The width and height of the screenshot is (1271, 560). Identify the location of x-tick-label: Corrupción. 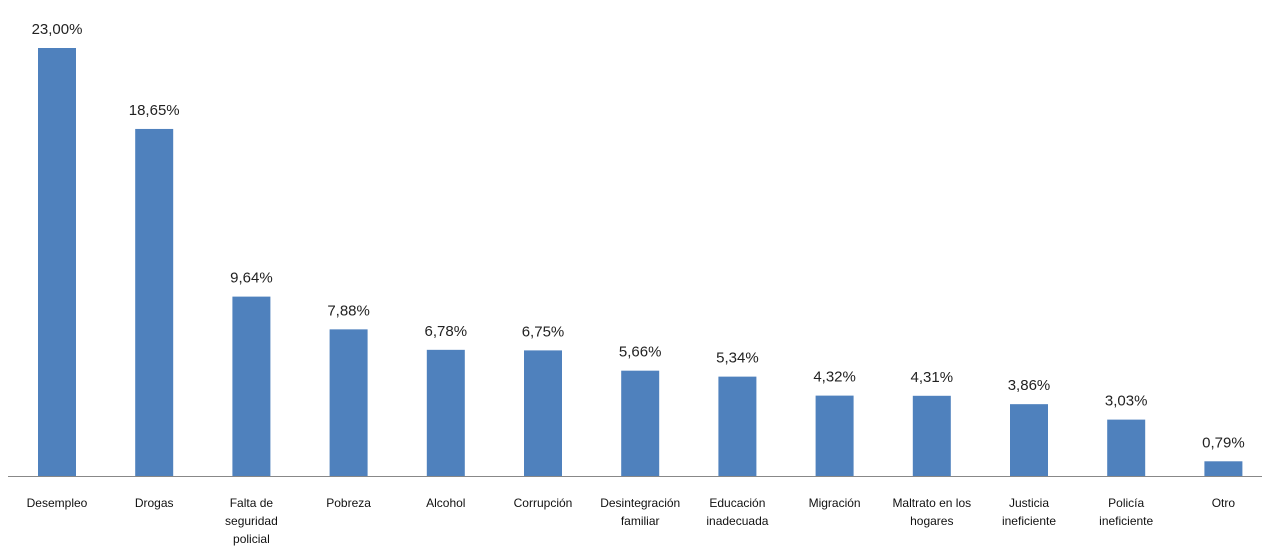
(543, 503).